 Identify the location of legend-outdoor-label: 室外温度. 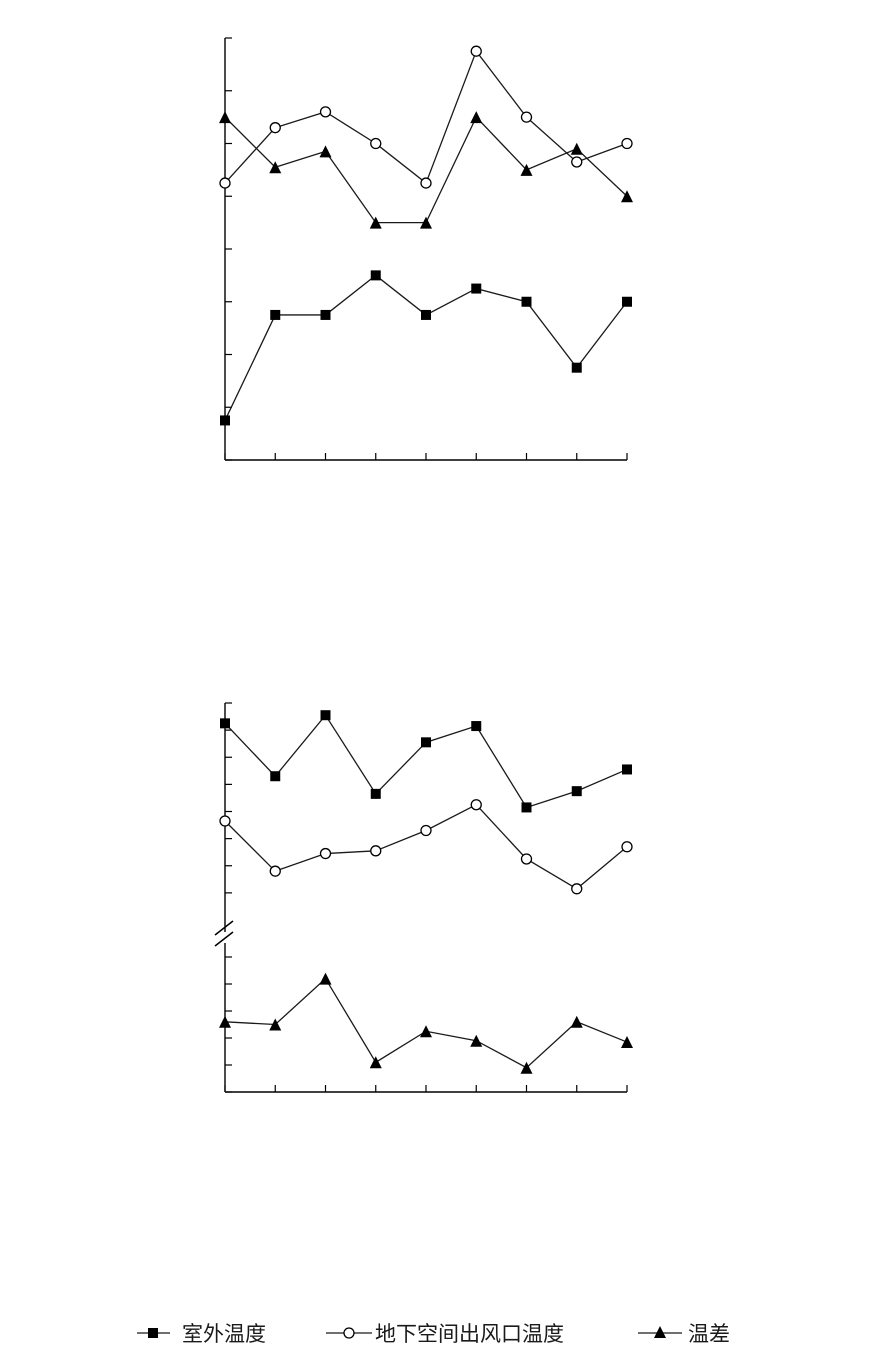
(224, 1334).